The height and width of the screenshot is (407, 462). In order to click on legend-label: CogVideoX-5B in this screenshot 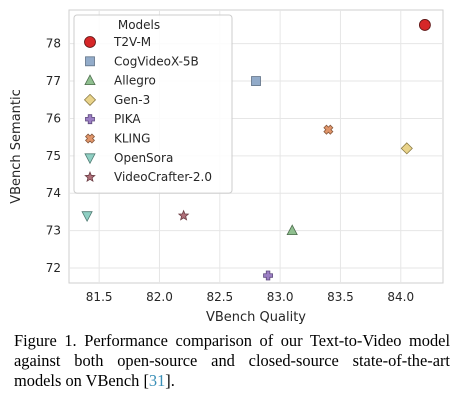, I will do `click(156, 61)`.